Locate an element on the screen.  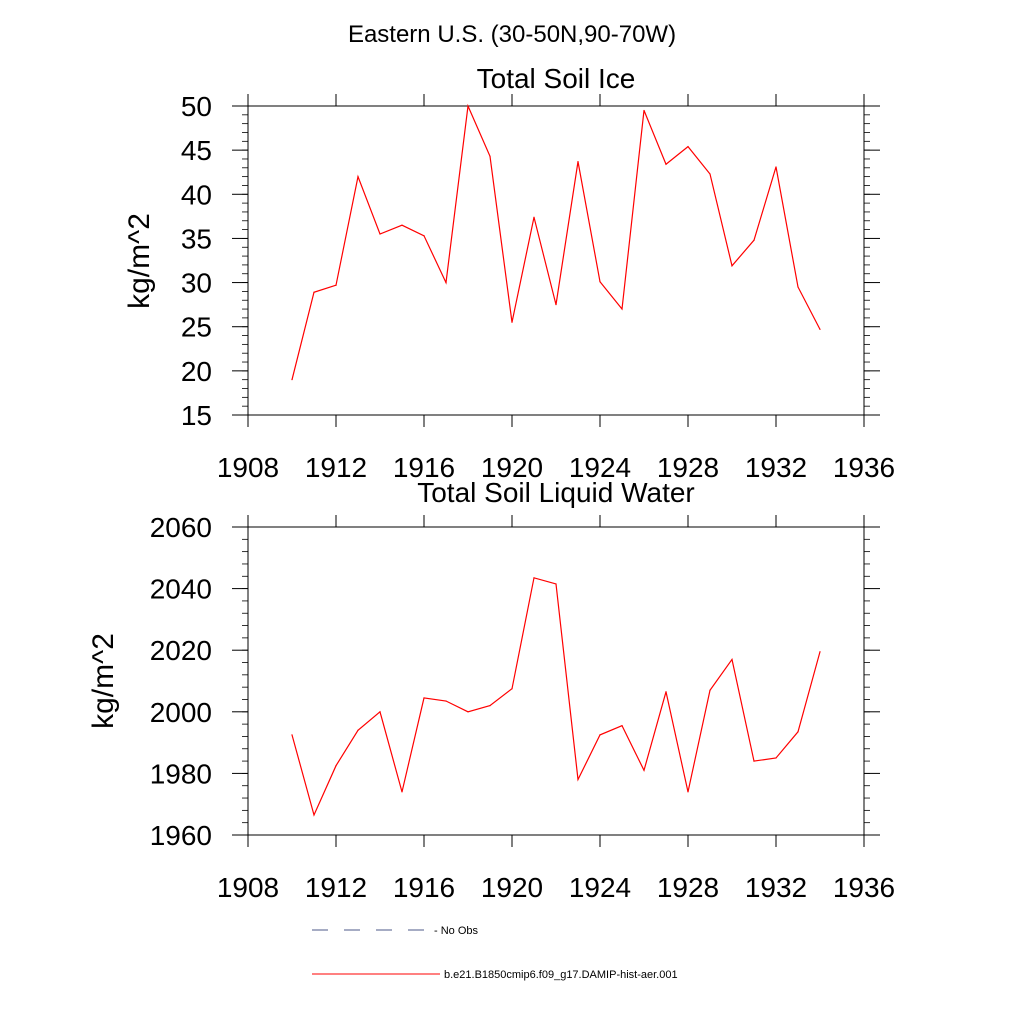
y-tick-label: 2000 is located at coordinates (181, 712).